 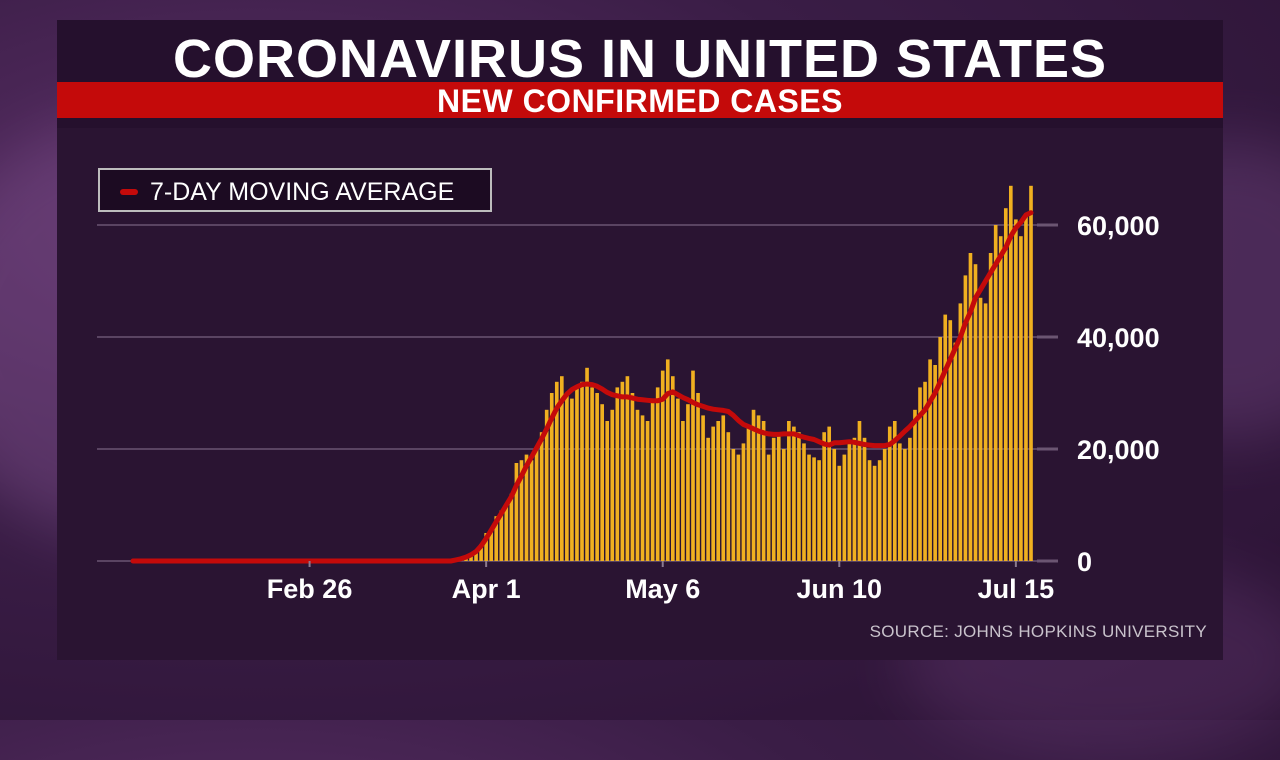 What do you see at coordinates (1084, 562) in the screenshot?
I see `y-tick-label: 0` at bounding box center [1084, 562].